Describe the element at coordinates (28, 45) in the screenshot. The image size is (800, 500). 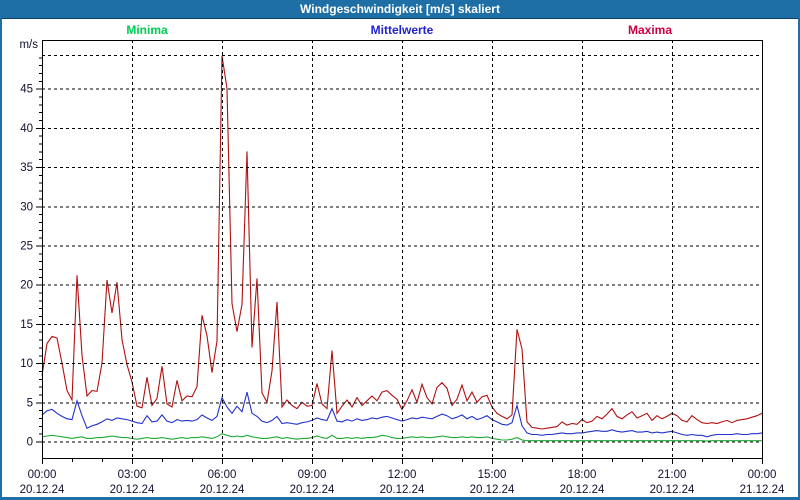
I see `y-axis-unit-label: m/s` at that location.